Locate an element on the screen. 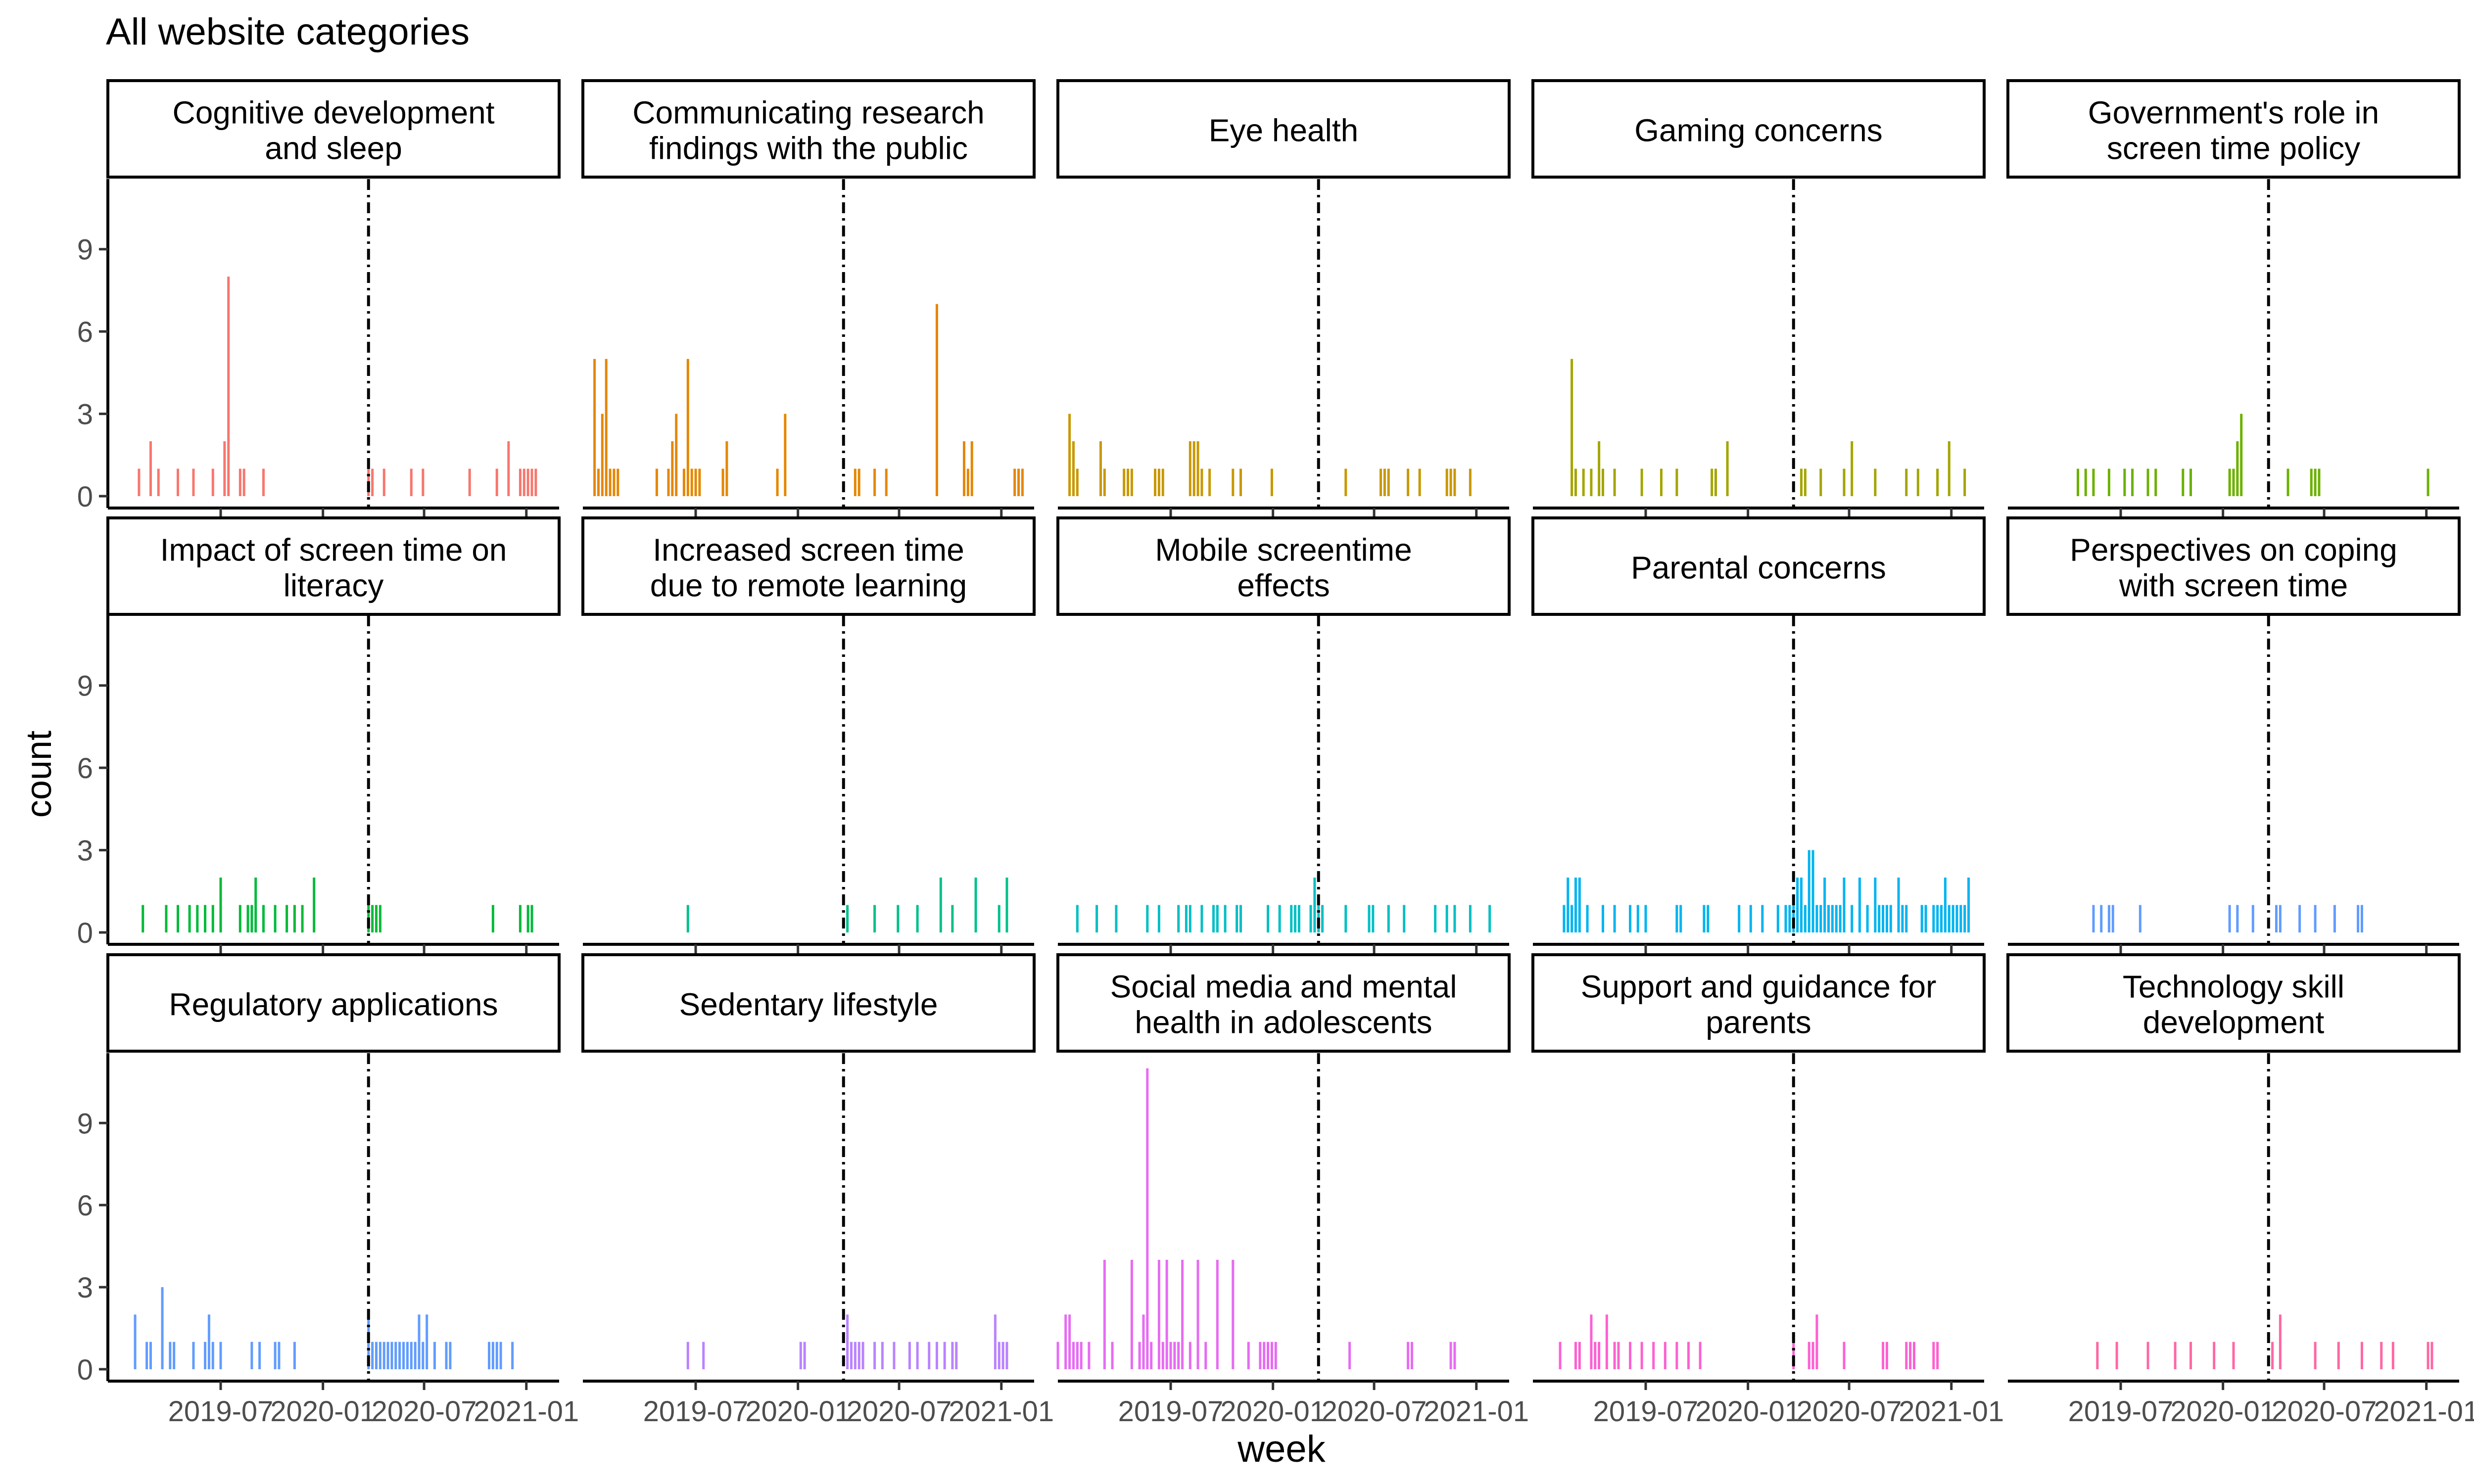  x-tick-label: 2020-01 is located at coordinates (1273, 1411).